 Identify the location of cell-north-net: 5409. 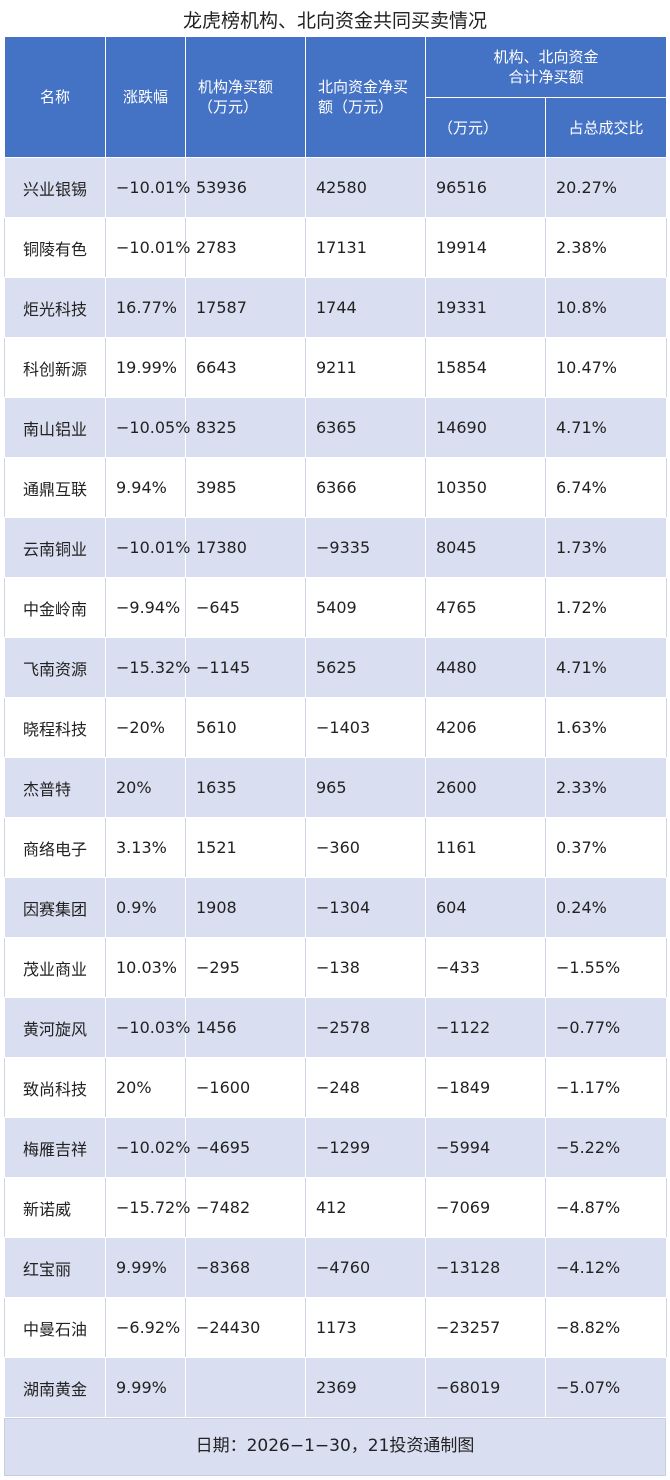
(365, 607).